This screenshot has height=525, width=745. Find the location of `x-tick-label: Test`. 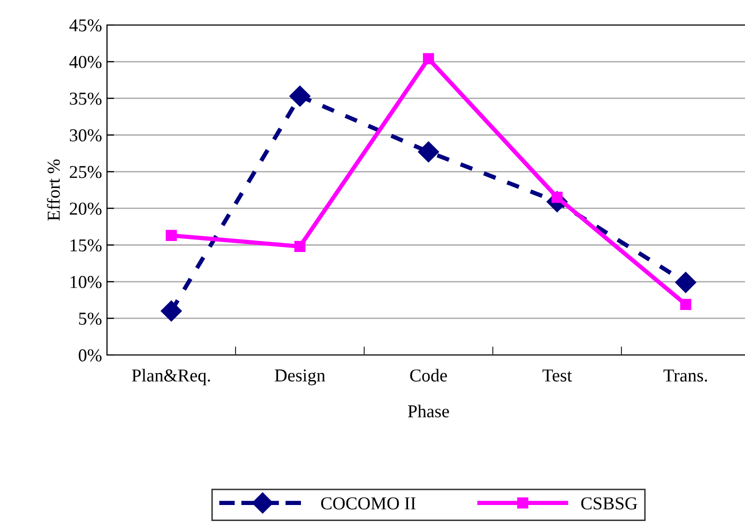

x-tick-label: Test is located at coordinates (557, 376).